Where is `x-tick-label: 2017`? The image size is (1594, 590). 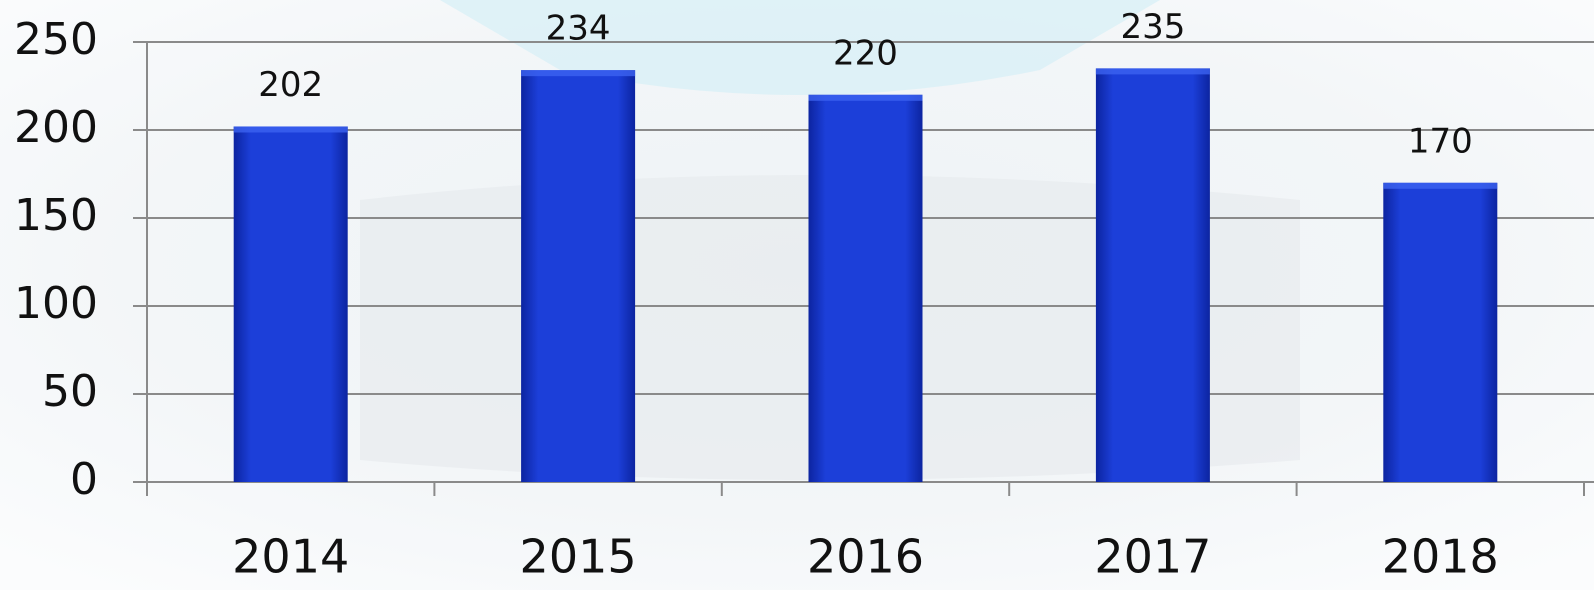
x-tick-label: 2017 is located at coordinates (1152, 557).